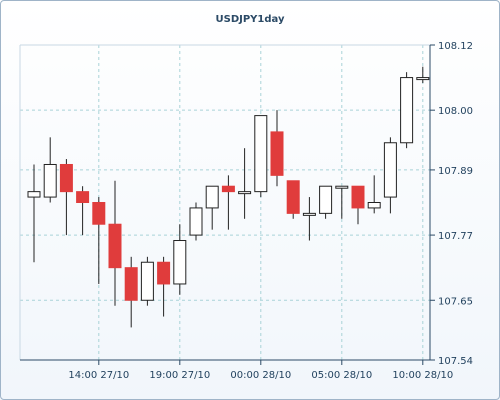 Image resolution: width=500 pixels, height=400 pixels. What do you see at coordinates (455, 301) in the screenshot?
I see `y-tick-label: 107.65` at bounding box center [455, 301].